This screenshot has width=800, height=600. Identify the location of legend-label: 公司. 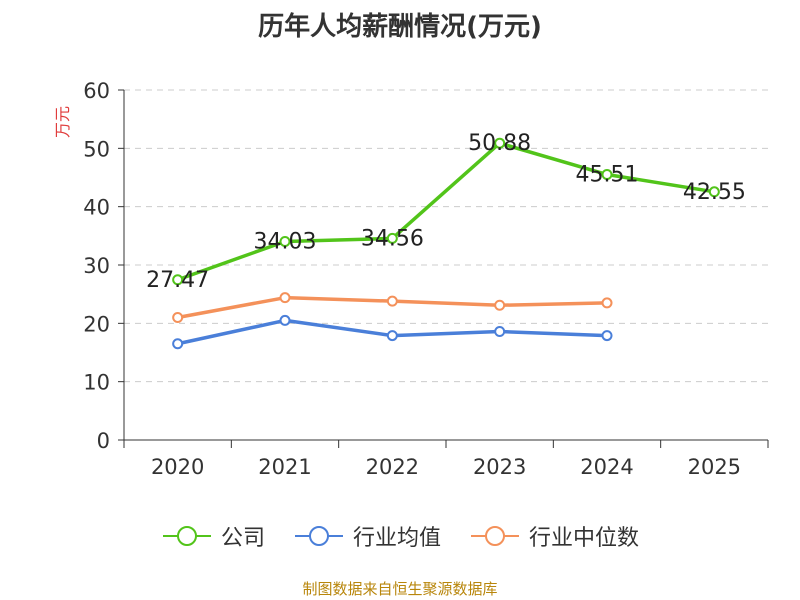
(242, 538).